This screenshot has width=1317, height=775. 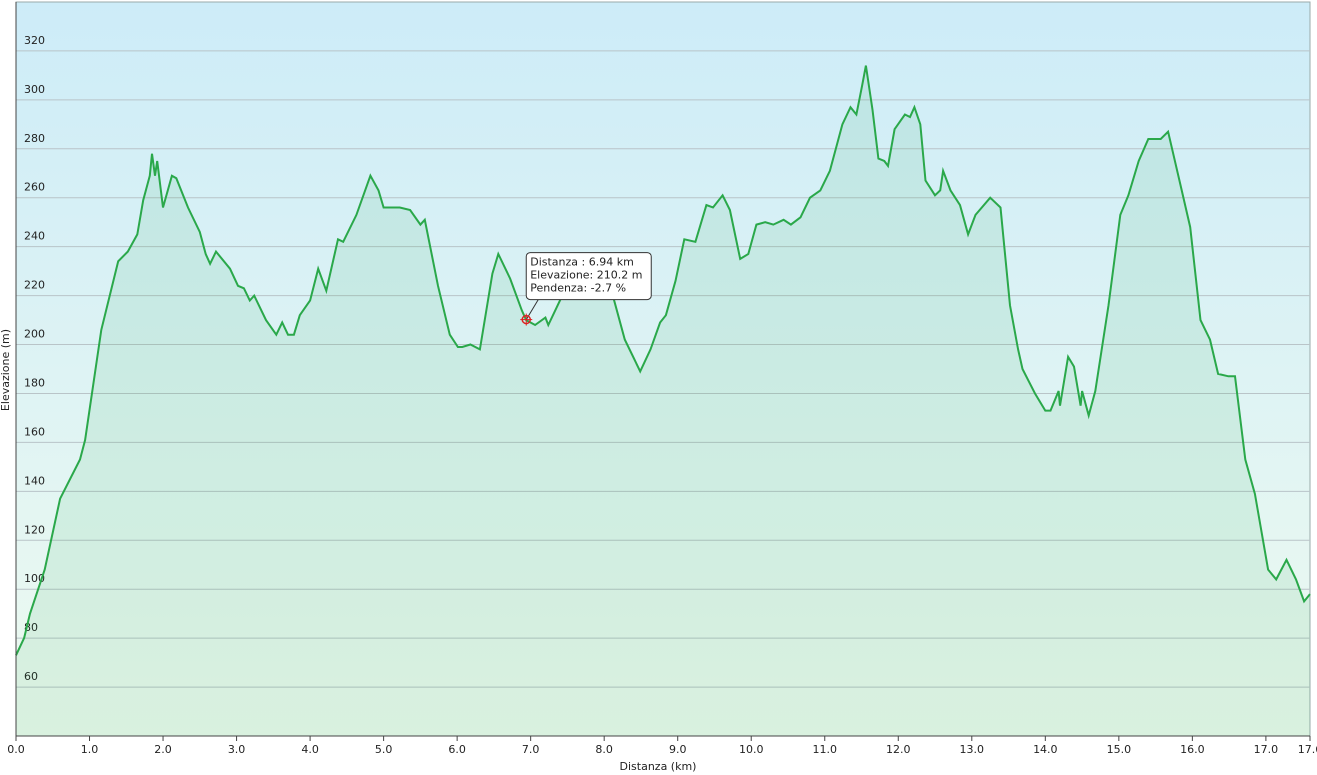 I want to click on x-tick-label: 5.0, so click(x=384, y=749).